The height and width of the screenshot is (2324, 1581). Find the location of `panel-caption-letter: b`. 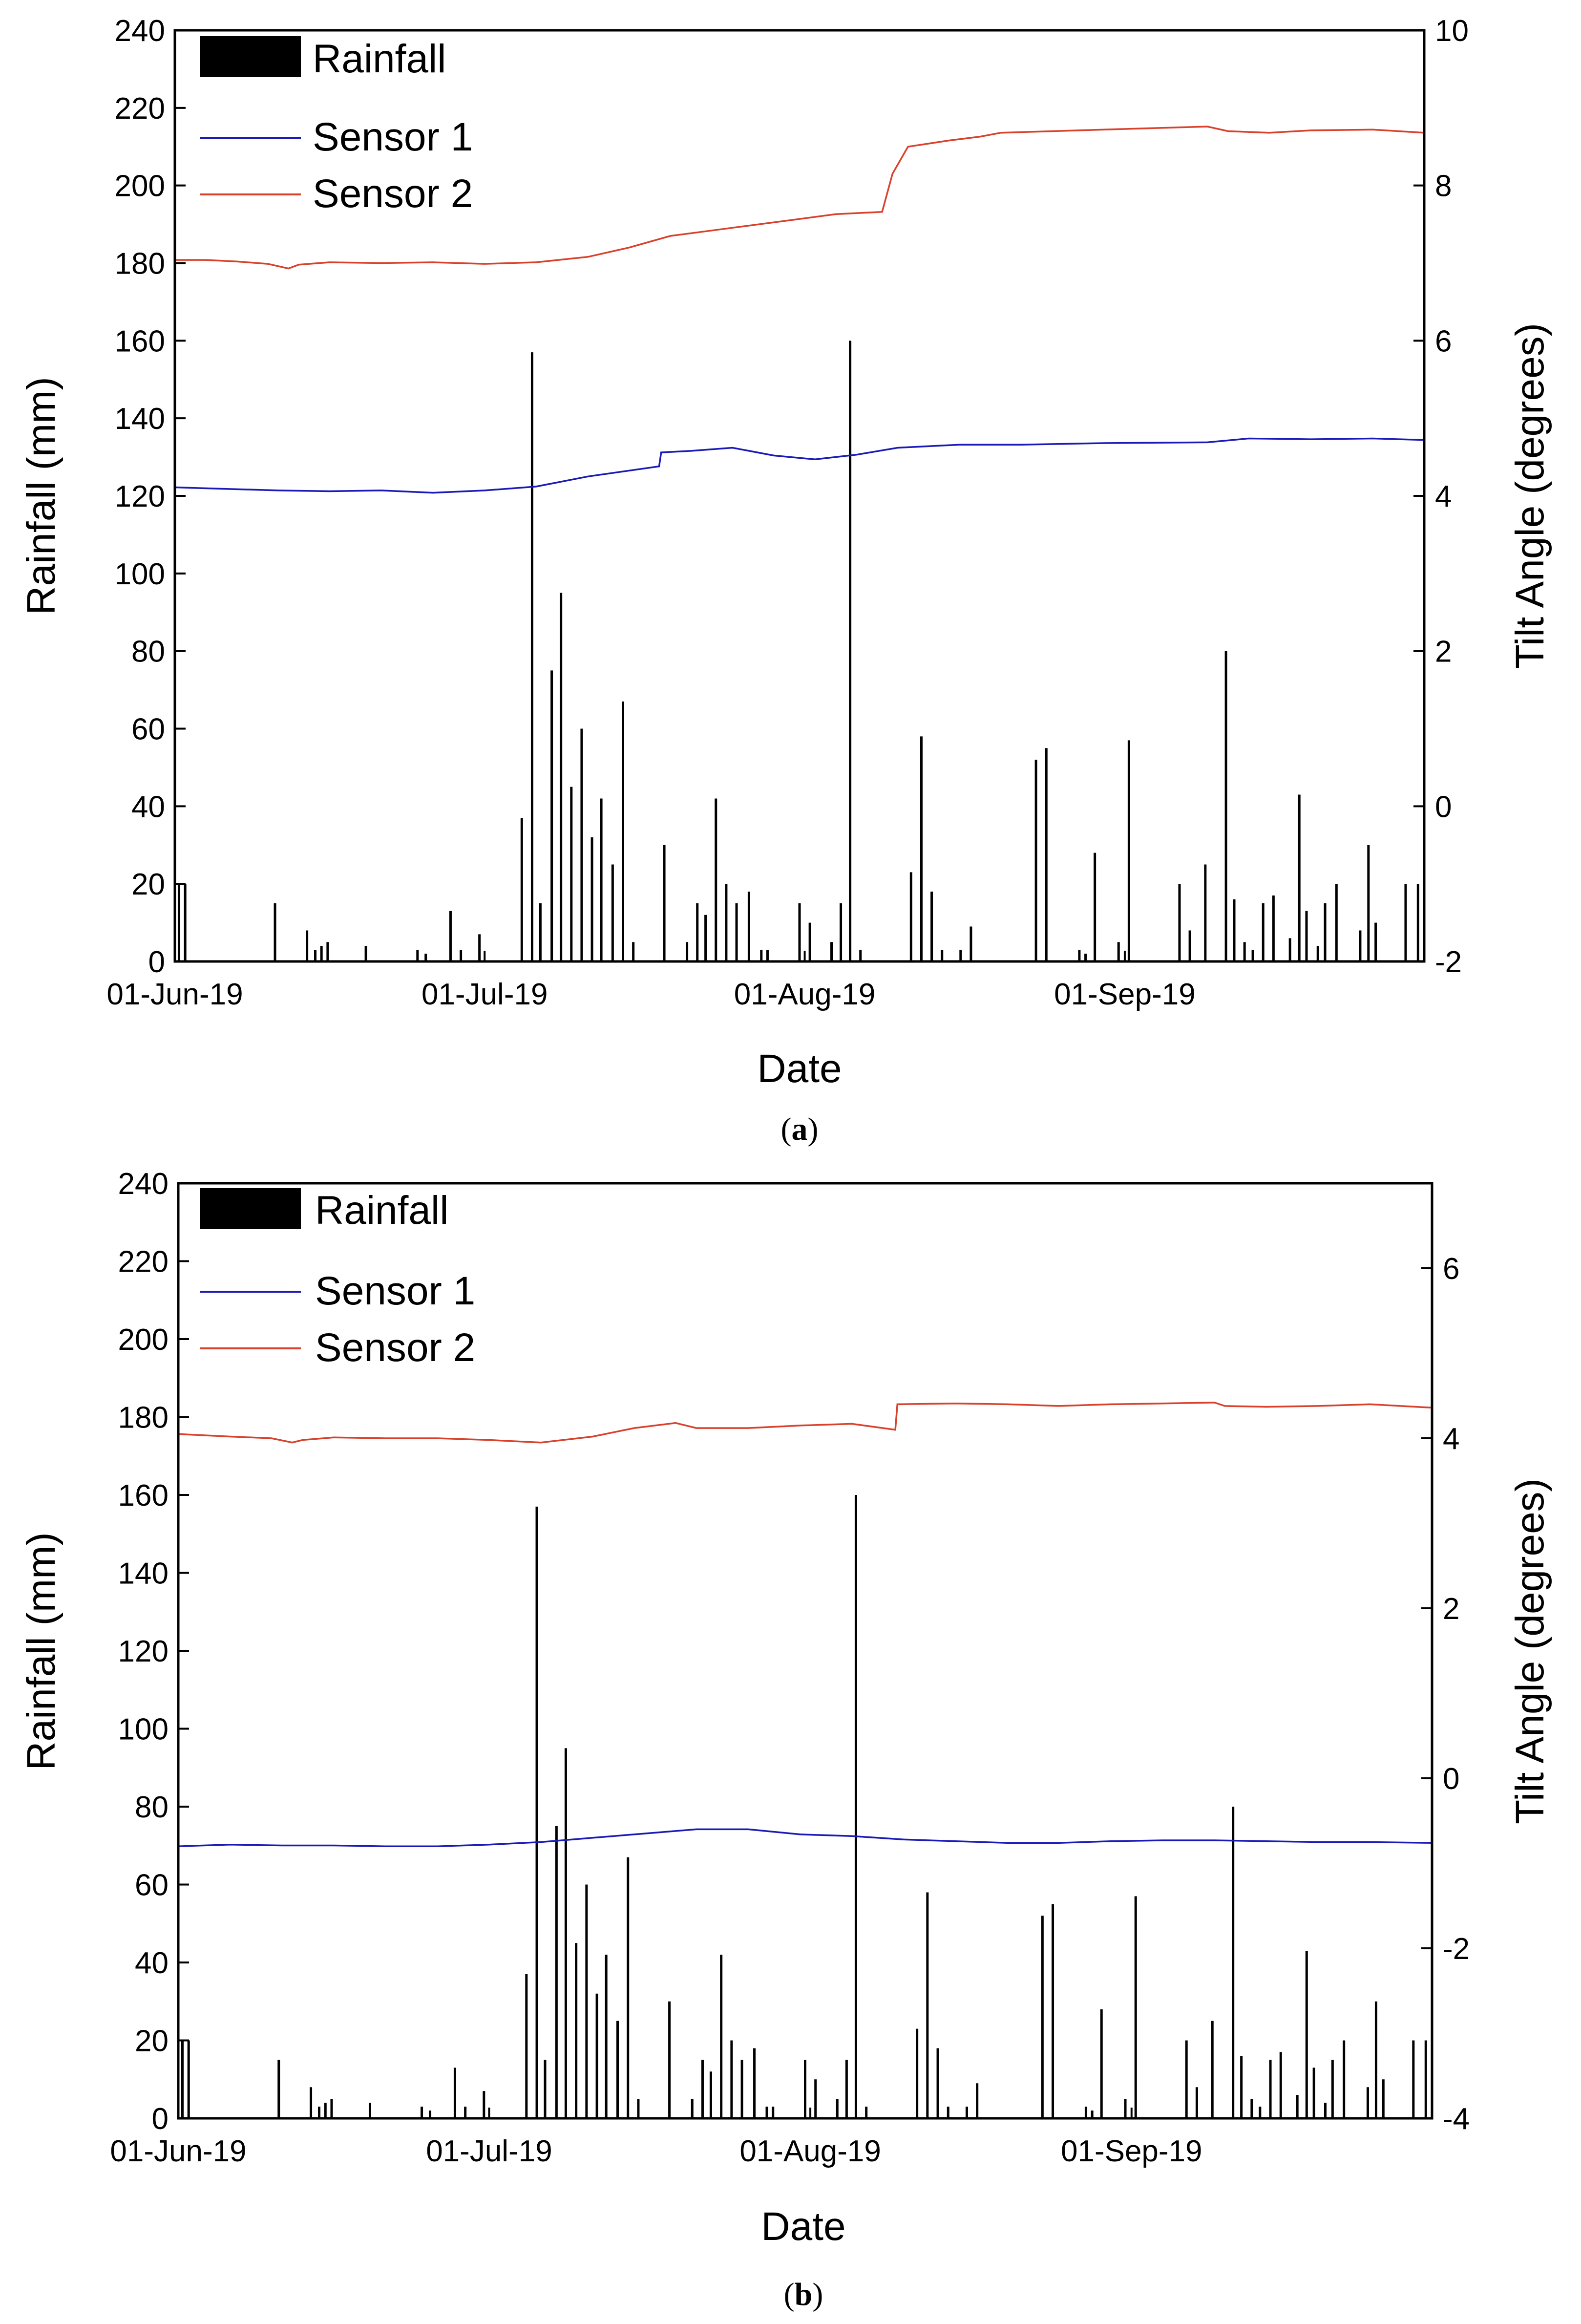

panel-caption-letter: b is located at coordinates (804, 2294).